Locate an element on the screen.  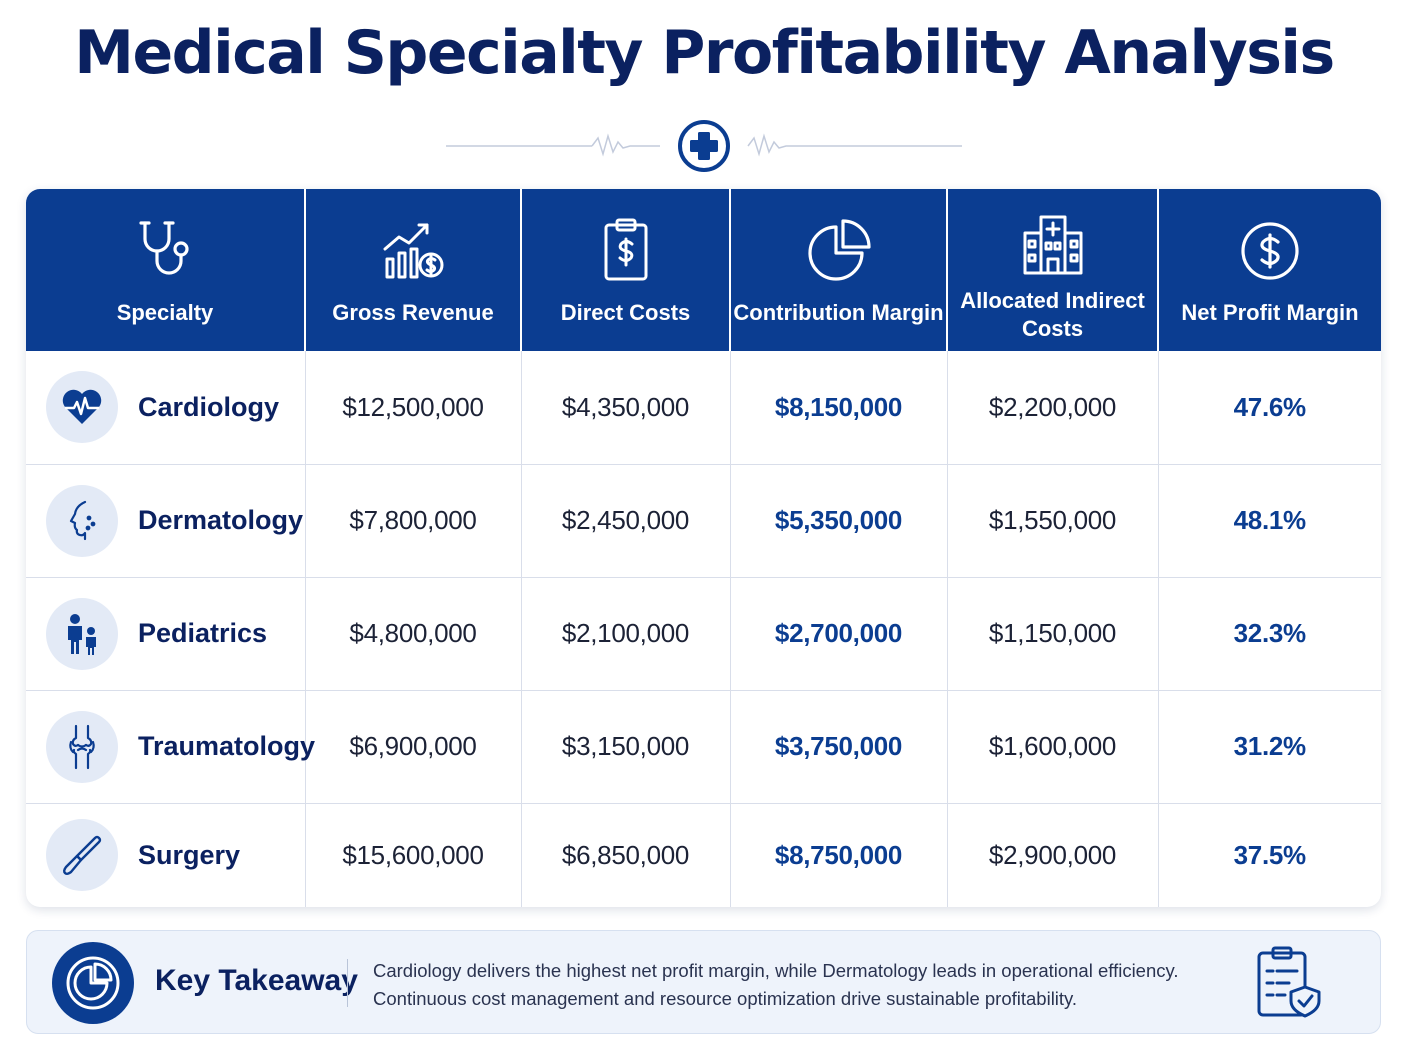
direct-costs-cell: $6,850,000 is located at coordinates (626, 855).